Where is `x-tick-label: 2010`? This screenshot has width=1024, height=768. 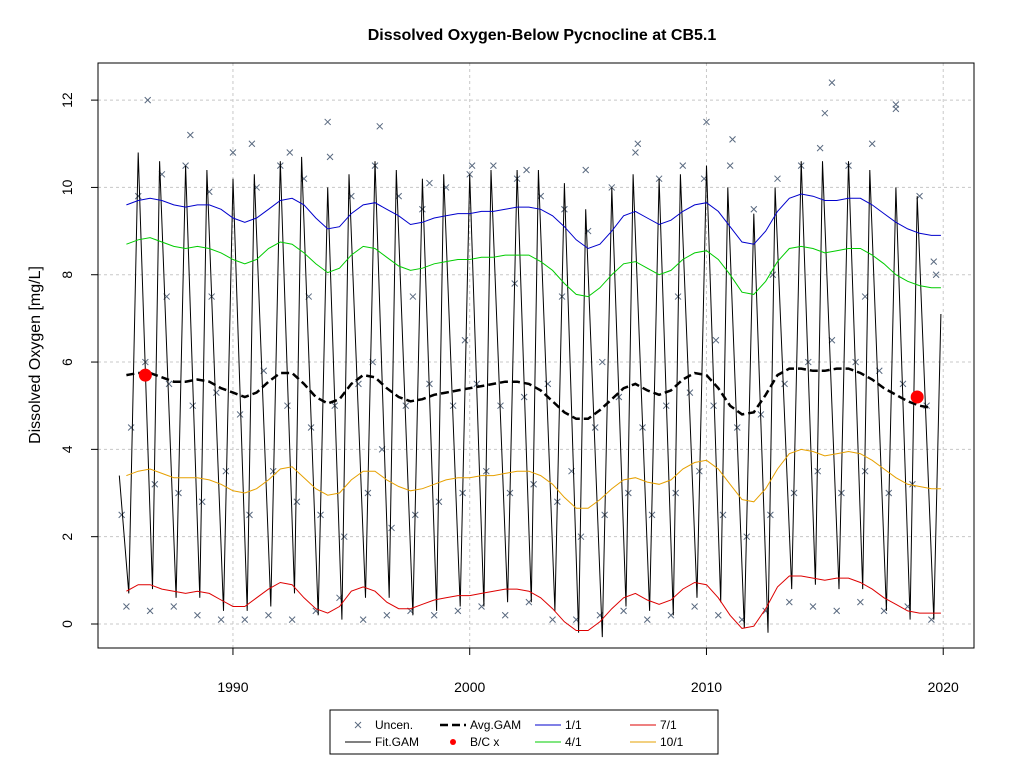
x-tick-label: 2010 is located at coordinates (706, 687).